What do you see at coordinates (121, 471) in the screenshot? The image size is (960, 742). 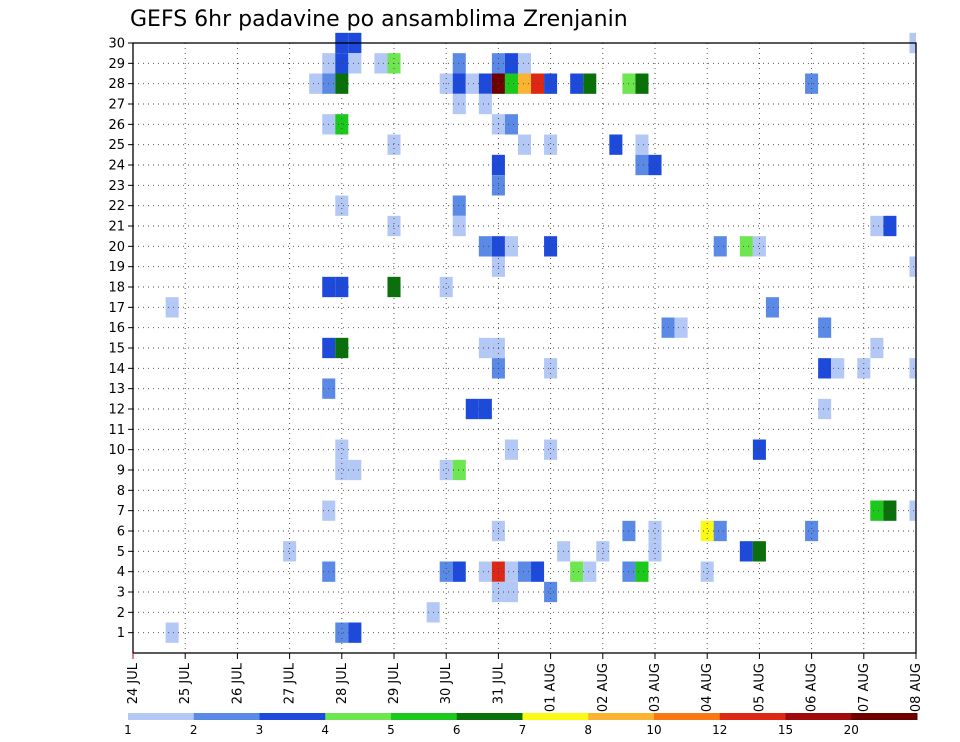 I see `y-tick-label: 9` at bounding box center [121, 471].